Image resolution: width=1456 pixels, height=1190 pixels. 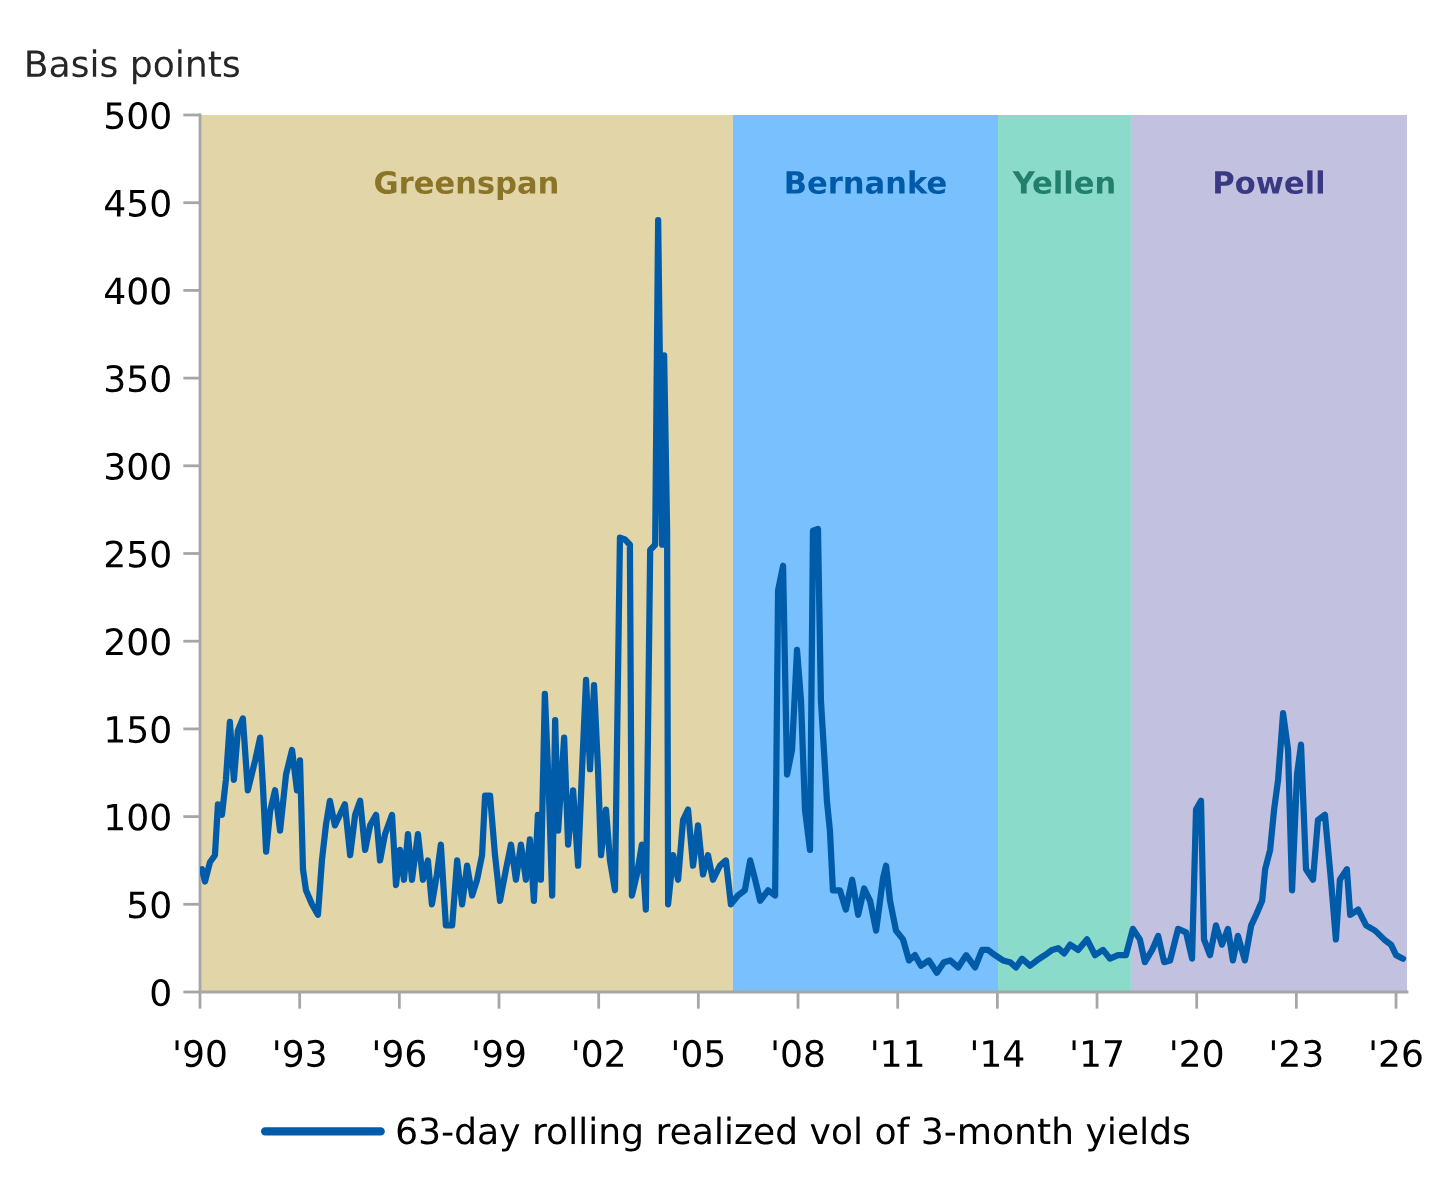 What do you see at coordinates (793, 1134) in the screenshot?
I see `legend-label: 63-day rolling realized vol of 3-month yields` at bounding box center [793, 1134].